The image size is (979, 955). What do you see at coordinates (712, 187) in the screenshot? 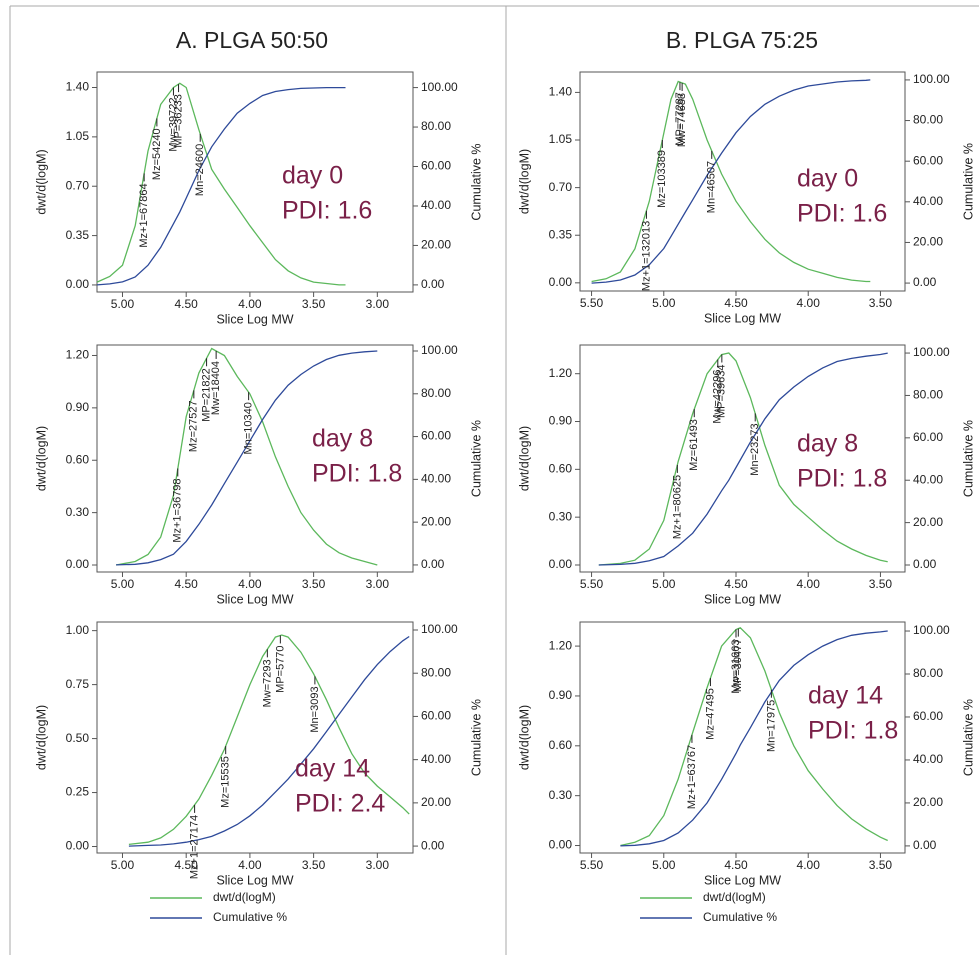
I see `annotation: Mn=46507` at bounding box center [712, 187].